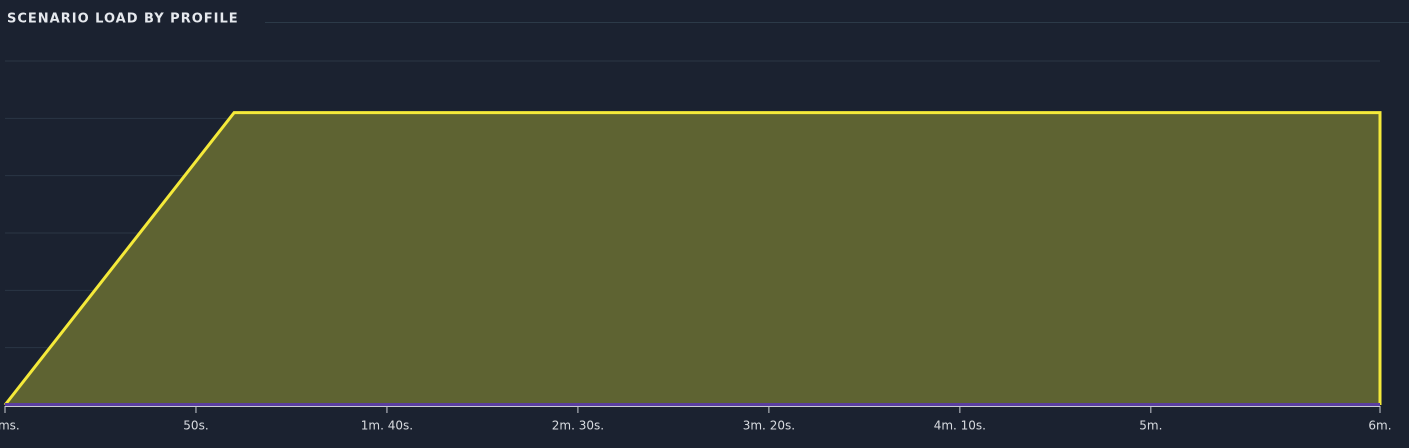 The image size is (1409, 448). Describe the element at coordinates (1379, 426) in the screenshot. I see `x-tick-label: 6m.` at that location.